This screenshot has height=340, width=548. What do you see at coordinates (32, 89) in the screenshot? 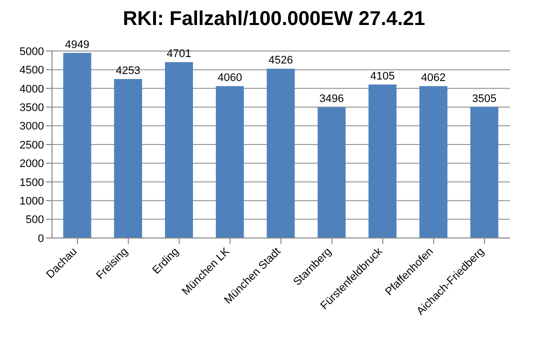
I see `y-tick-label: 4000` at bounding box center [32, 89].